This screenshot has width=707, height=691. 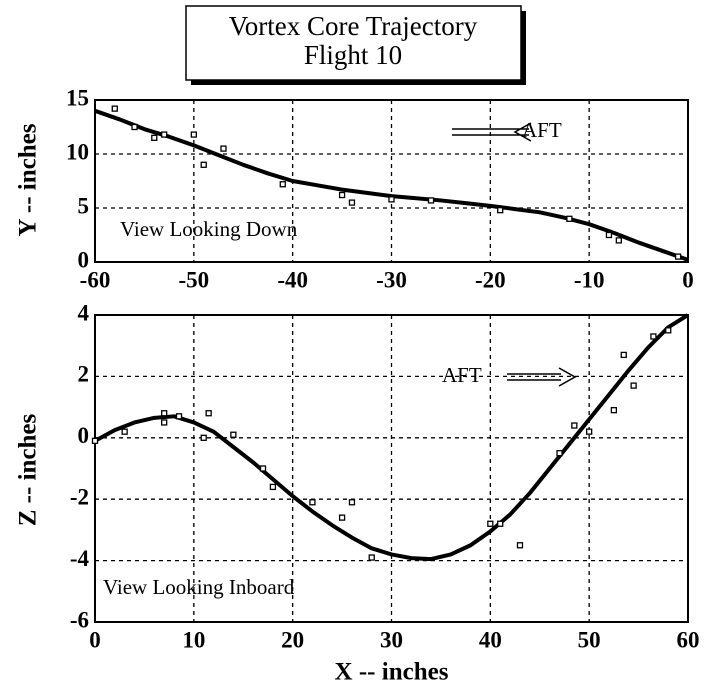 I want to click on y-axis-label: Z -- inches, so click(x=28, y=469).